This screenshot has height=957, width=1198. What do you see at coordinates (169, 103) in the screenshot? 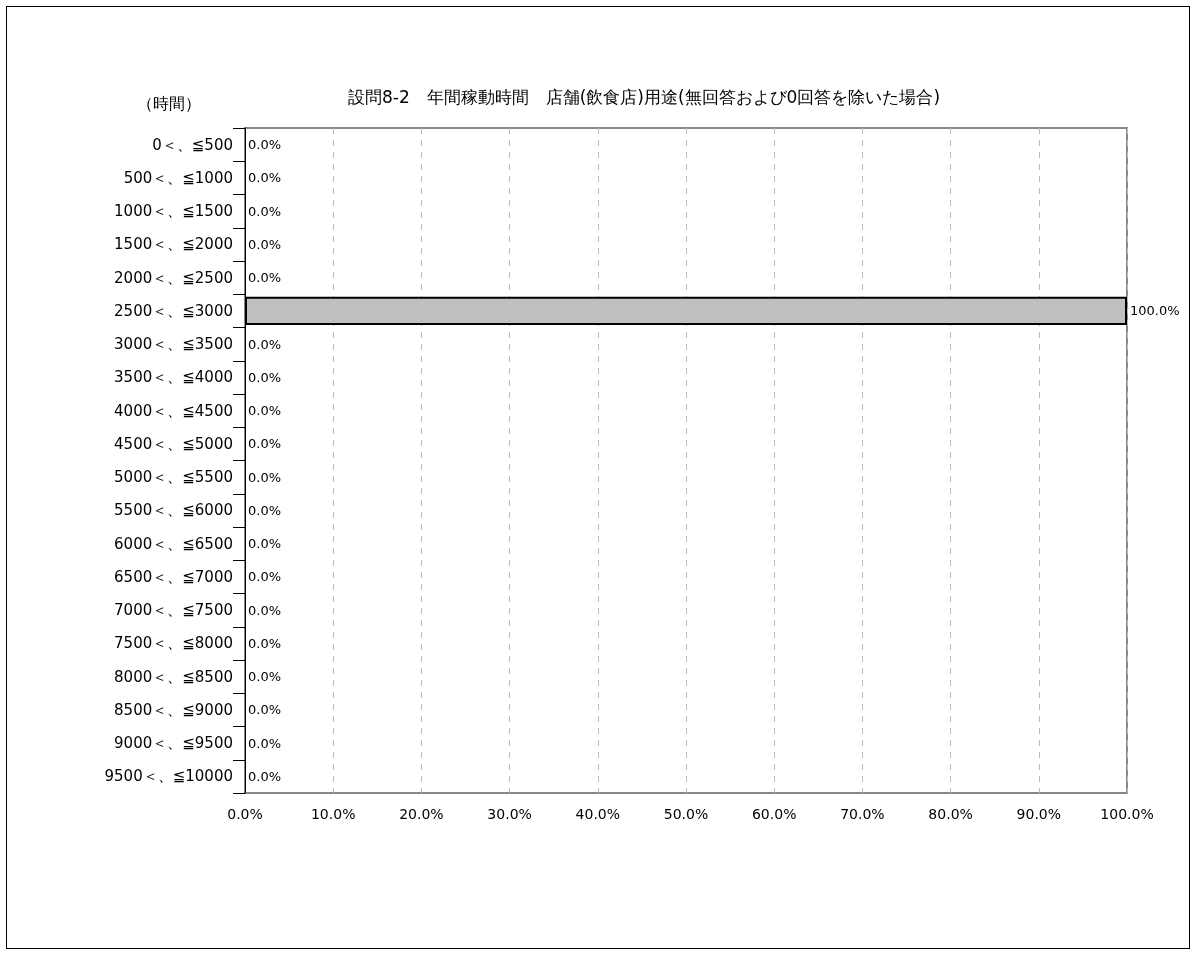
I see `y-axis-title: （時間）` at bounding box center [169, 103].